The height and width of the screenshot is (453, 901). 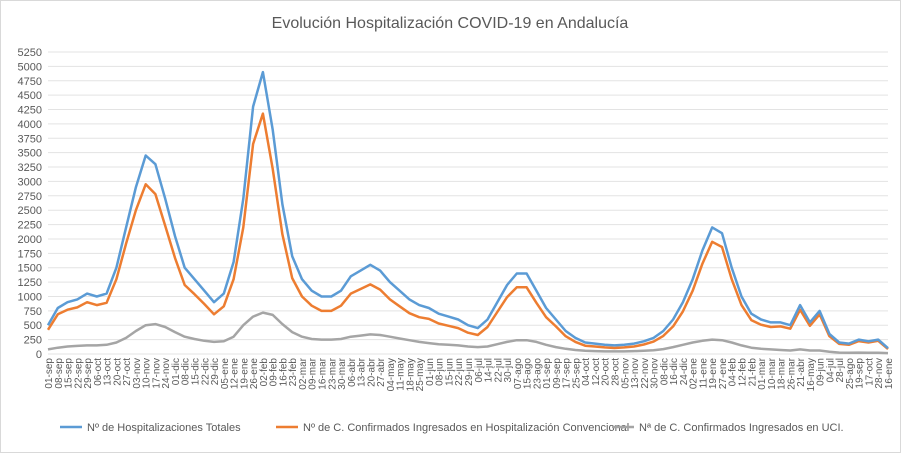 What do you see at coordinates (782, 373) in the screenshot?
I see `x-tick-label: 18-mar` at bounding box center [782, 373].